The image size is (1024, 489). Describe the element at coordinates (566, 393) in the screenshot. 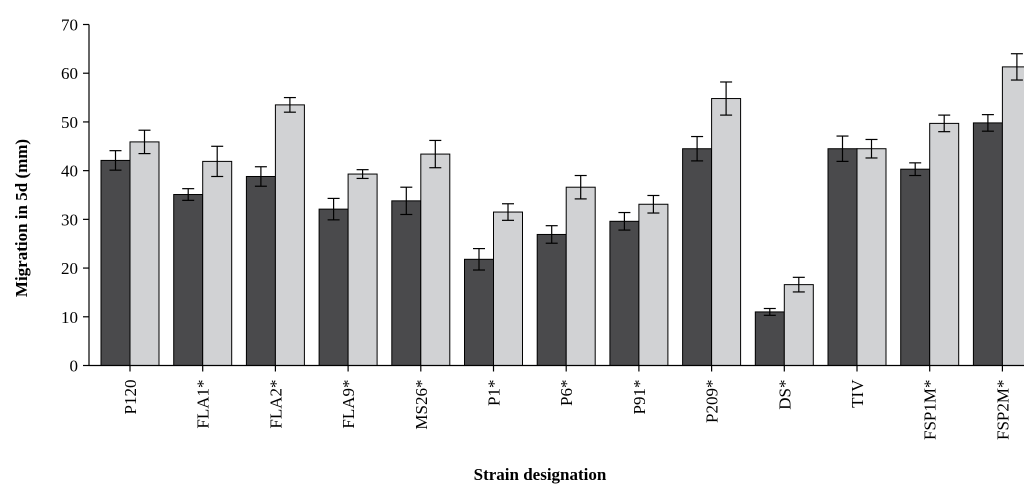

I see `category-label: P6*` at that location.